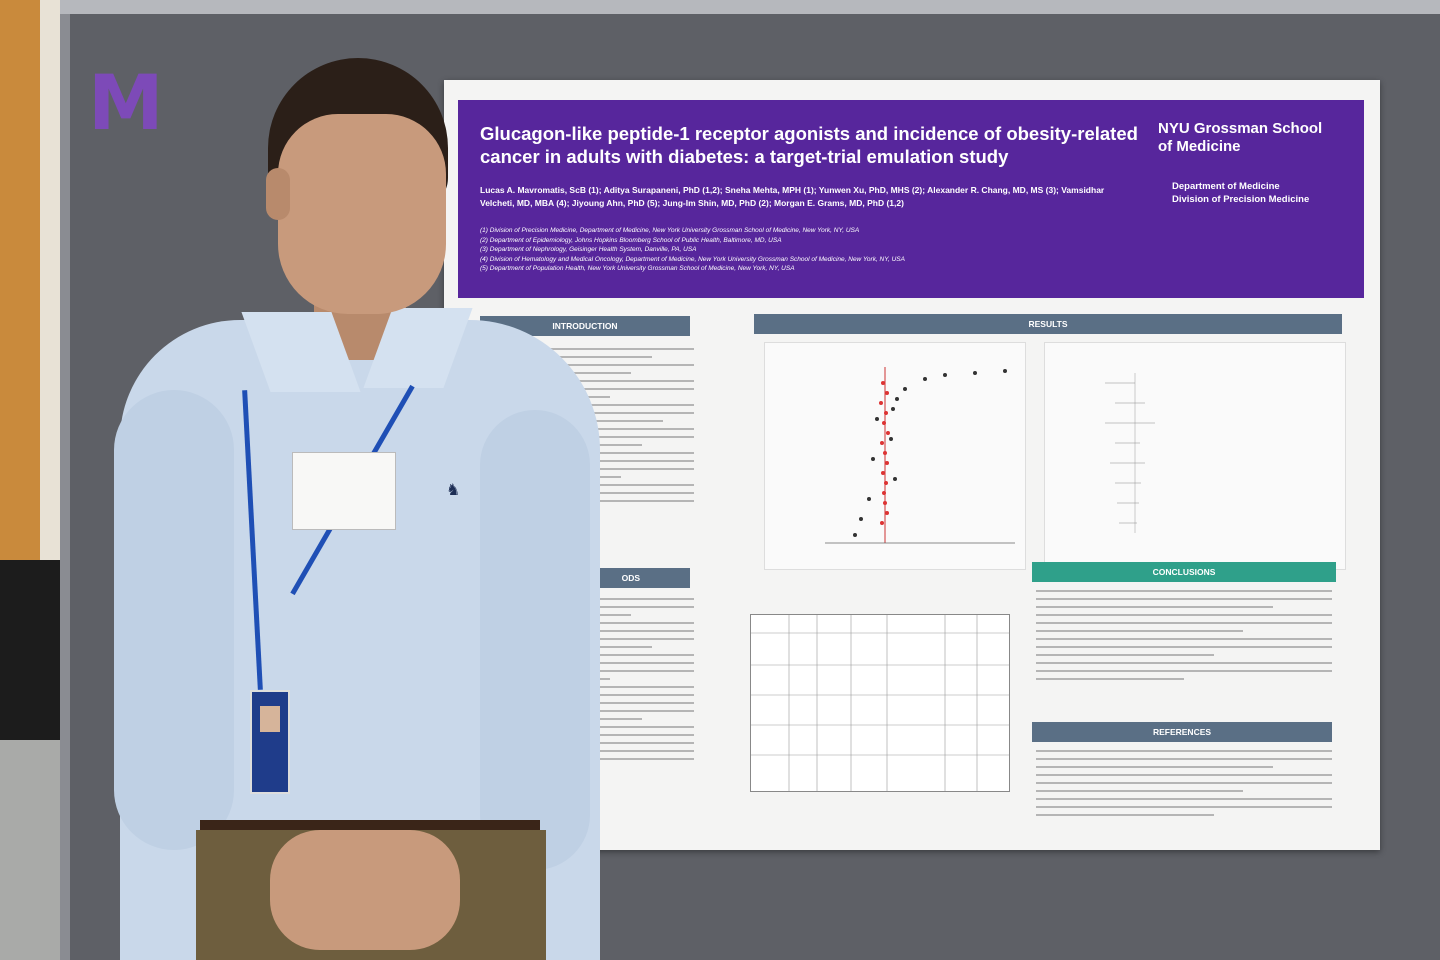  Describe the element at coordinates (1195, 456) in the screenshot. I see `figure-2-forest-plot` at that location.